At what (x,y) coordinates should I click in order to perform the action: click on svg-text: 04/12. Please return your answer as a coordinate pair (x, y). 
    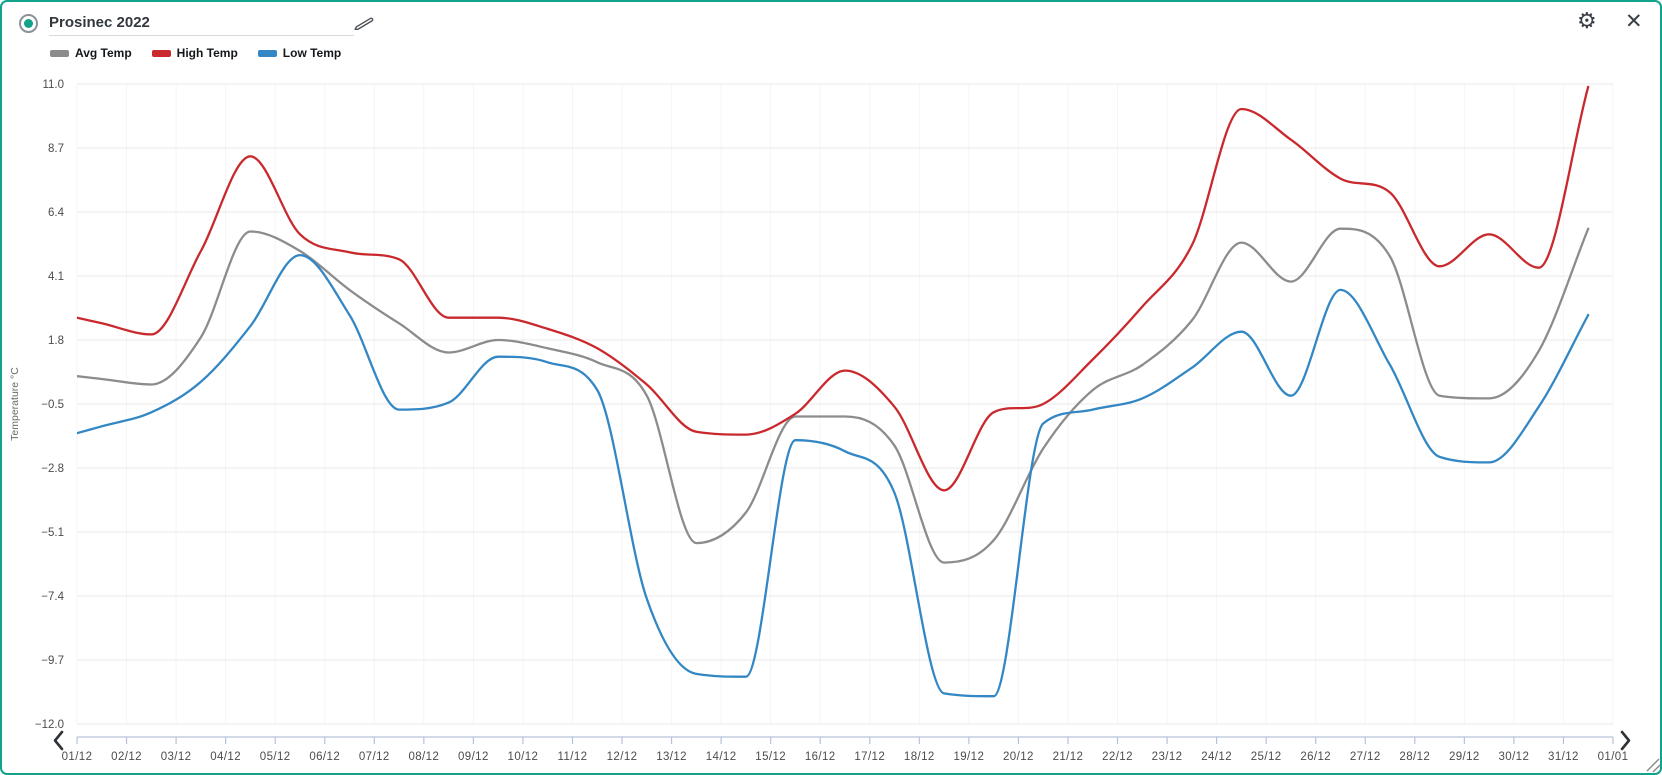
    Looking at the image, I should click on (225, 757).